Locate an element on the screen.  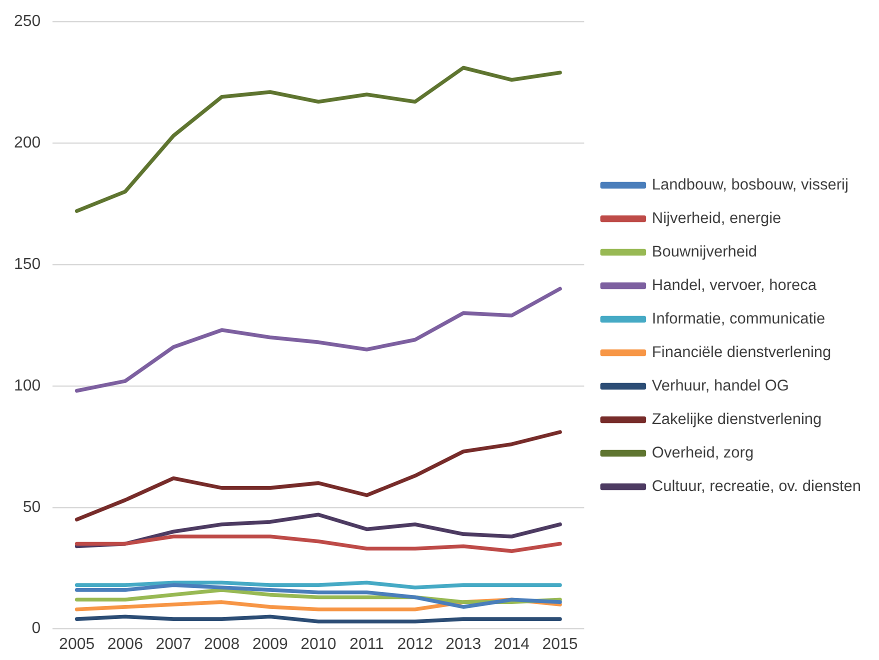
y-tick-label: 50 is located at coordinates (31, 507).